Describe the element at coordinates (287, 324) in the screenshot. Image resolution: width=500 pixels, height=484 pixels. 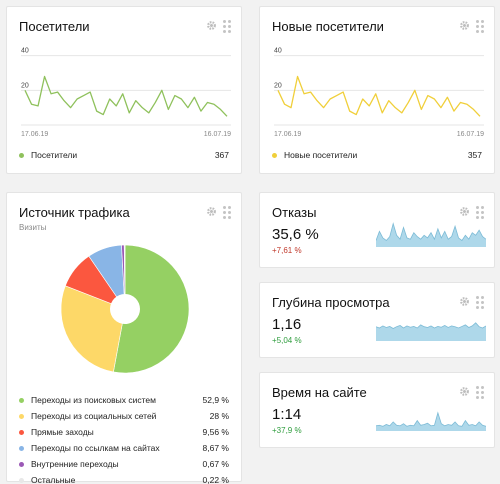
I see `metric-value: 1,16` at that location.